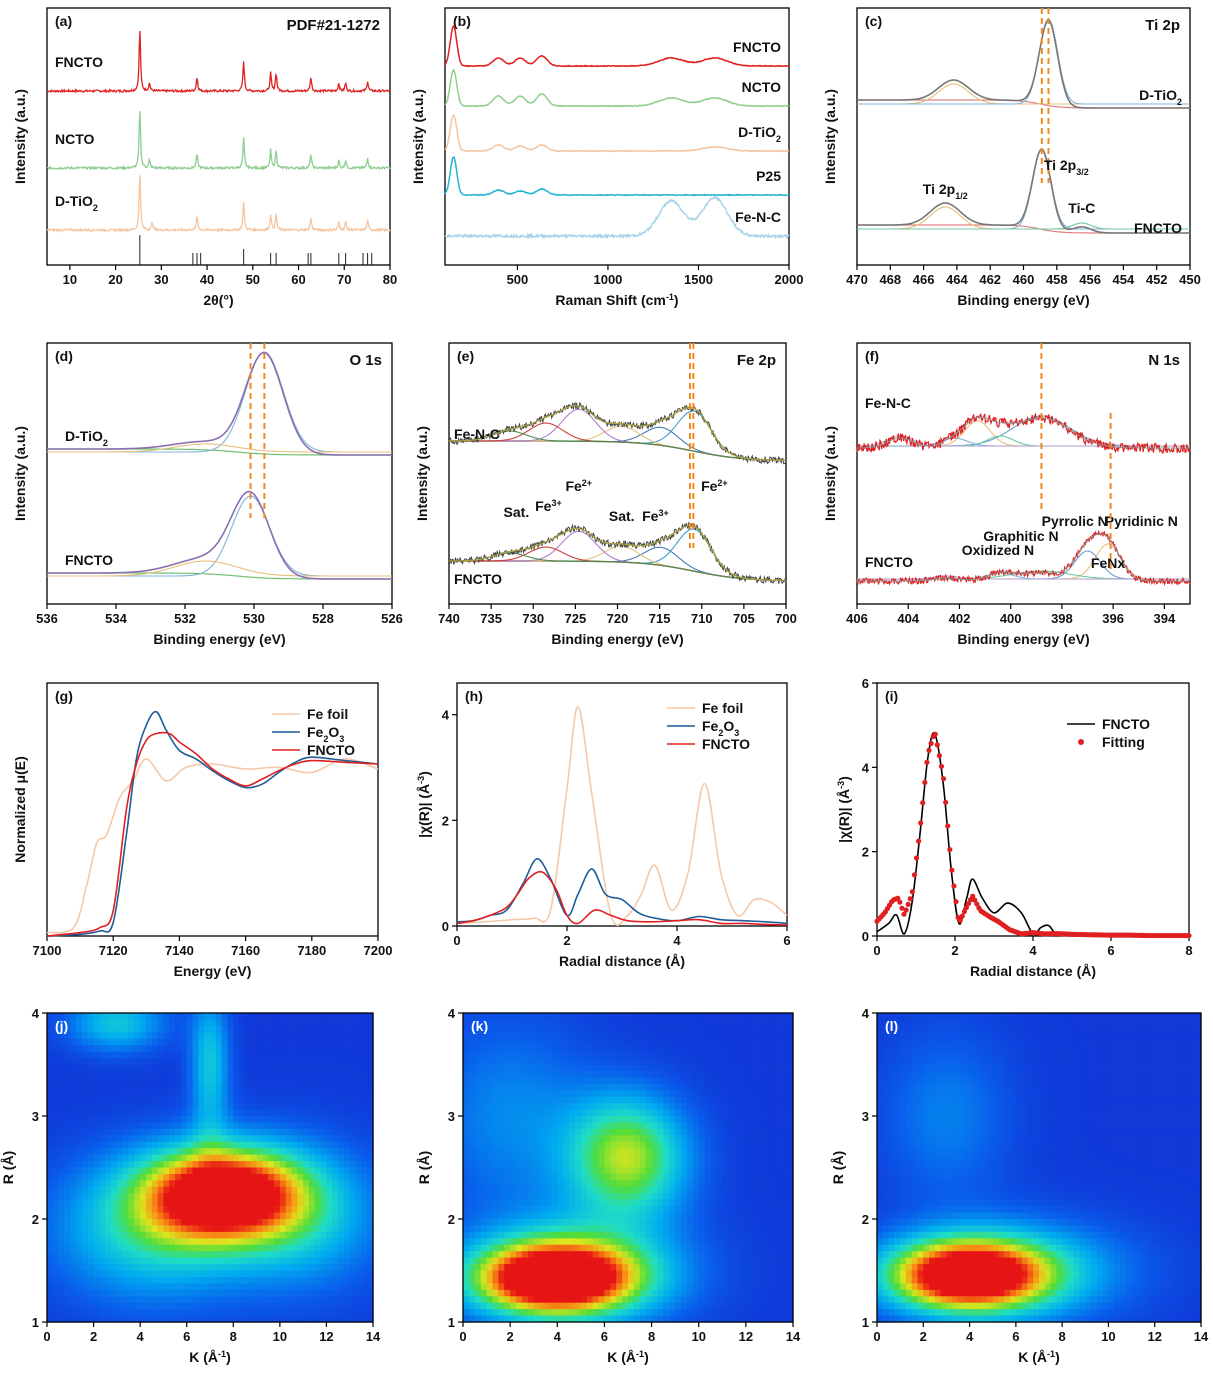 The height and width of the screenshot is (1376, 1213). I want to click on panel-label: (f), so click(872, 356).